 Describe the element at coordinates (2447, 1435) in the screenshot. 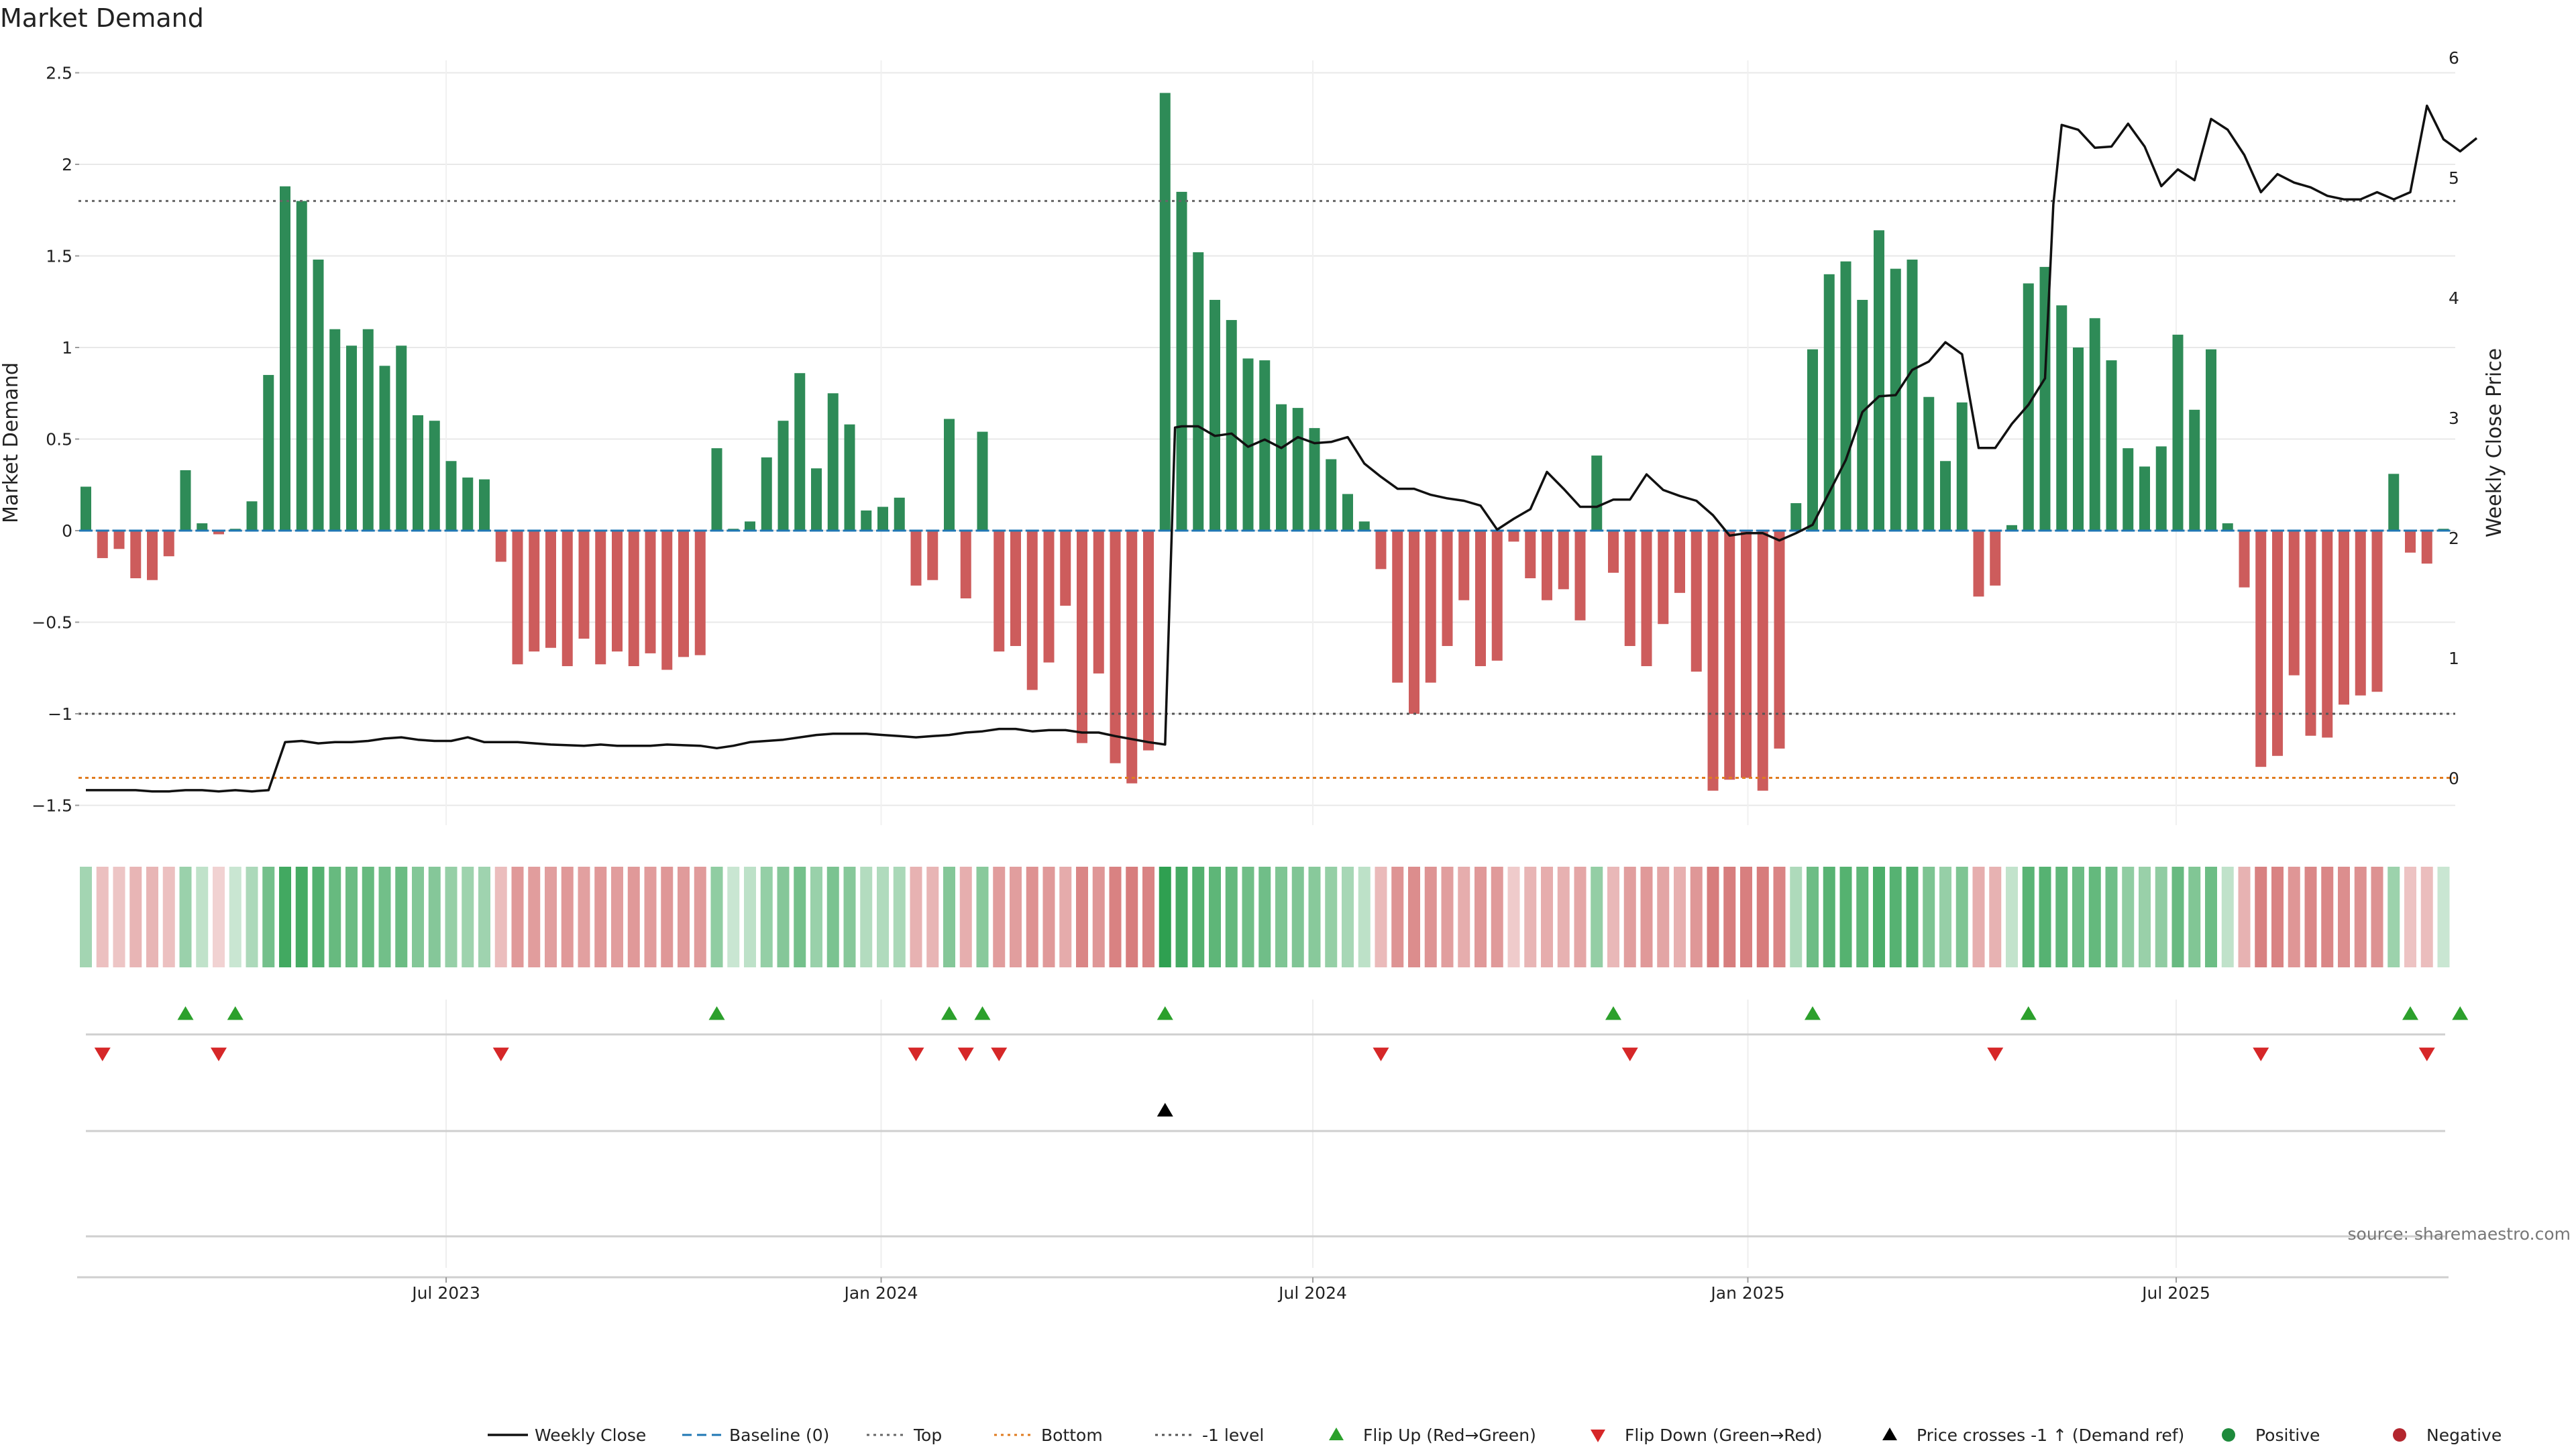

I see `legend-item: Negative` at that location.